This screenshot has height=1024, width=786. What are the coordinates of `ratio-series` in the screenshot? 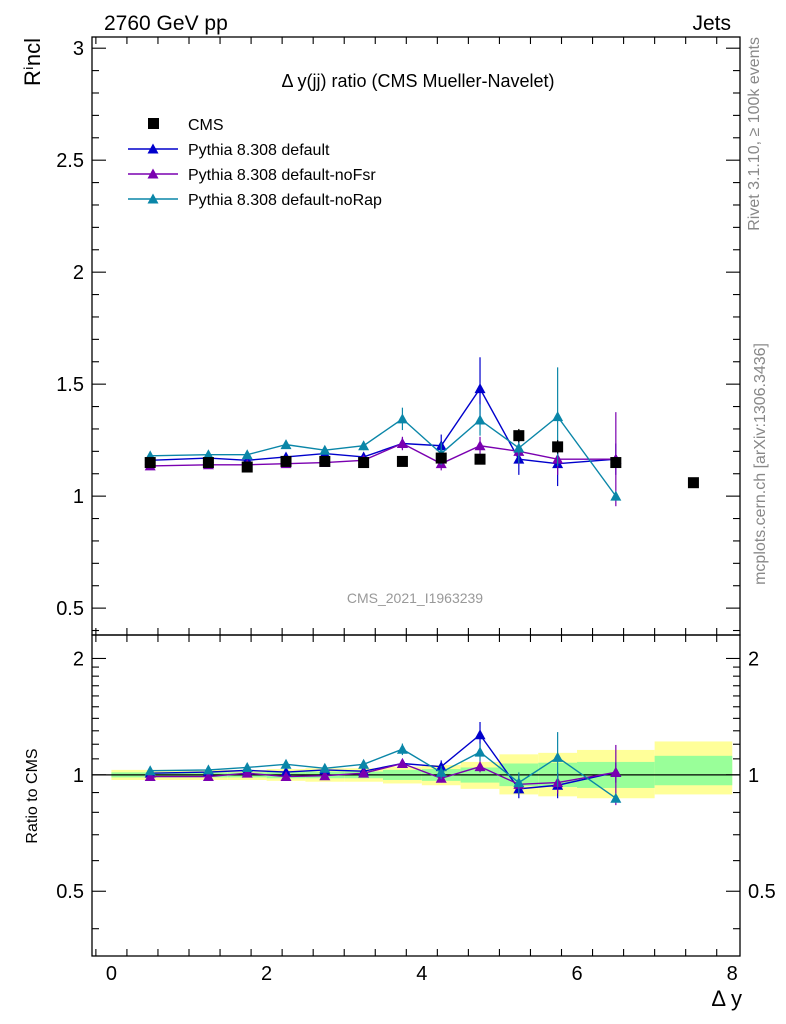 It's located at (383, 763).